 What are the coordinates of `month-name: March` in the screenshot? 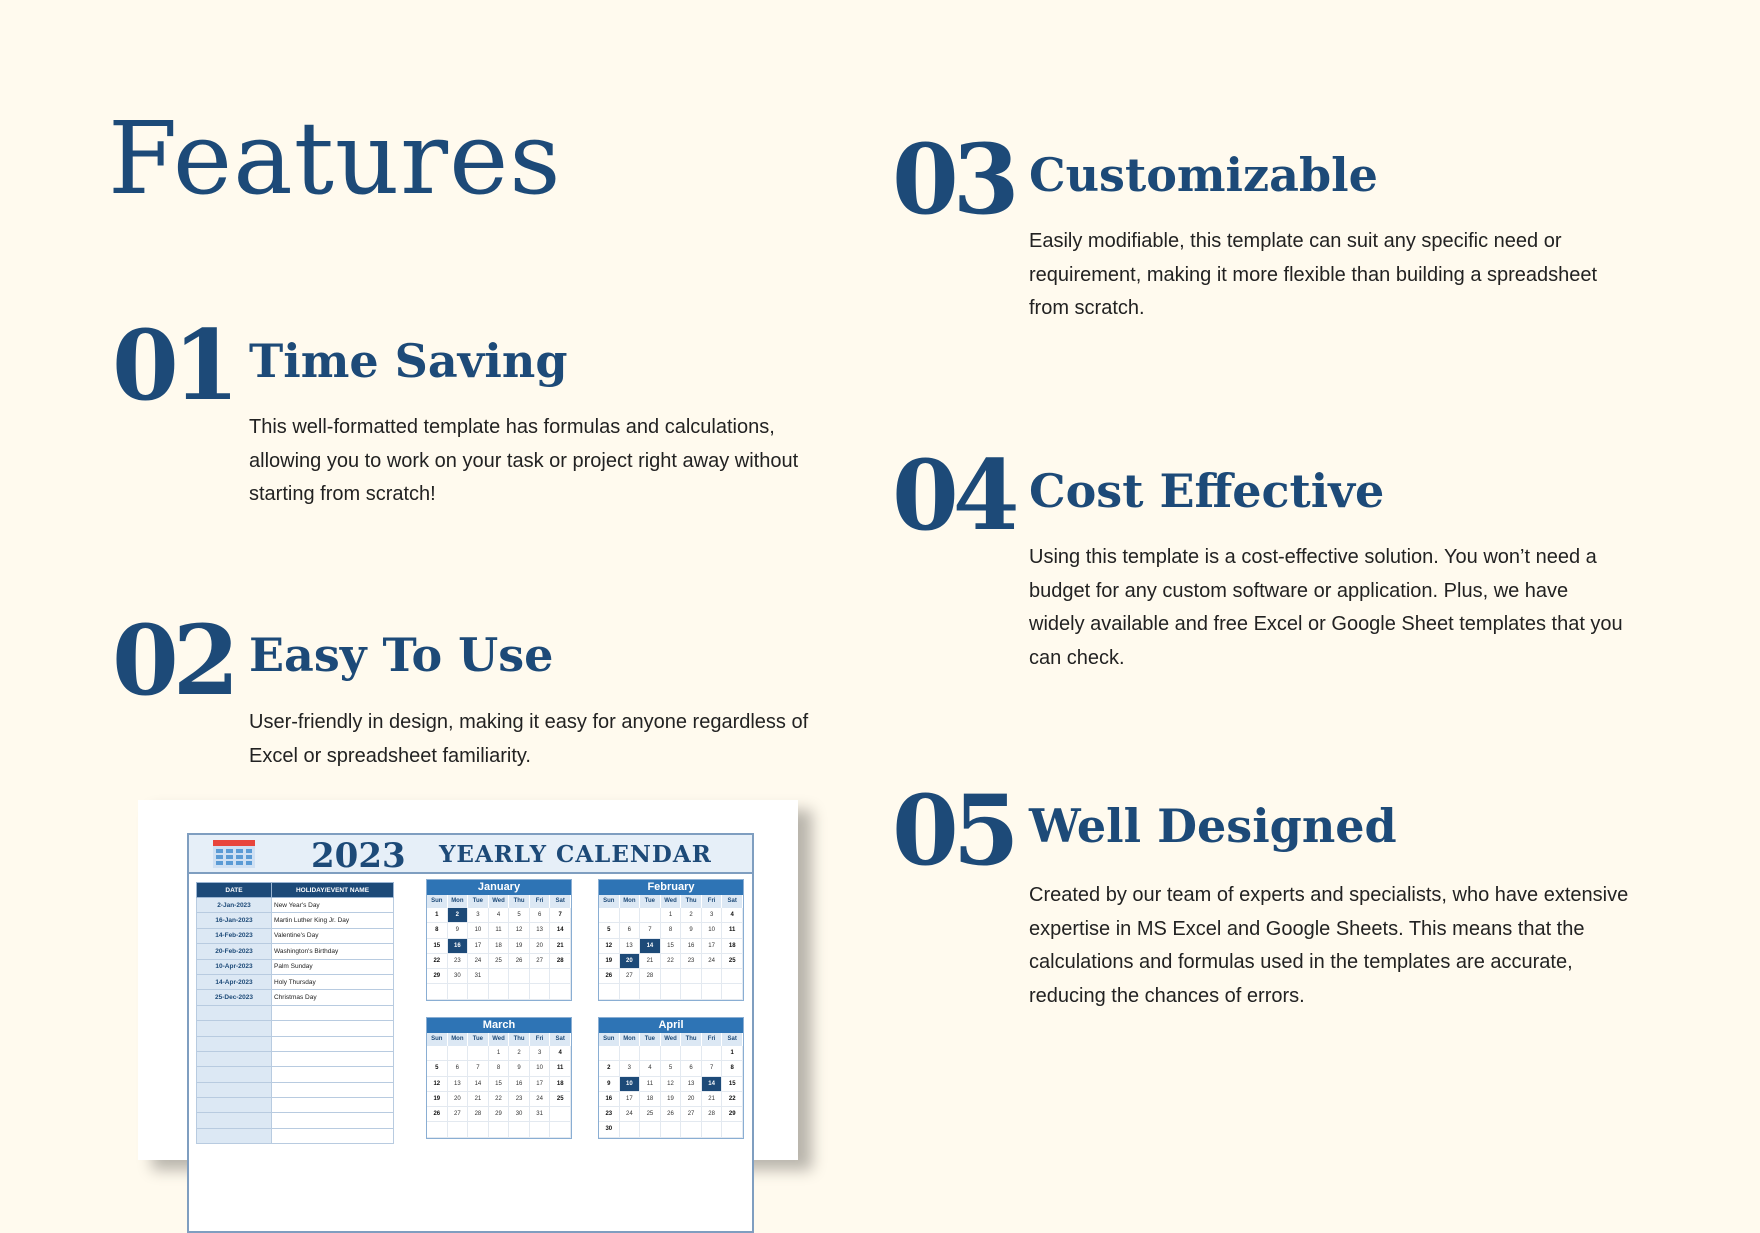 It's located at (499, 1025).